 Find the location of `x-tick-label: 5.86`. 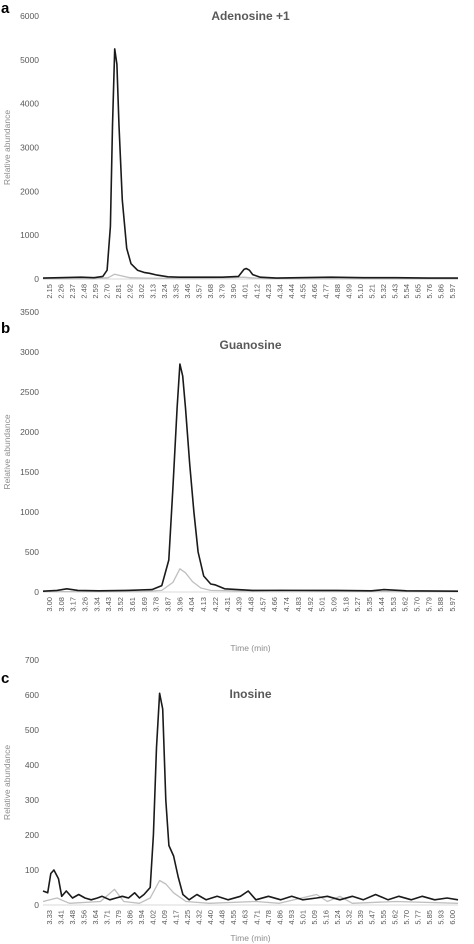

x-tick-label: 5.86 is located at coordinates (441, 291).